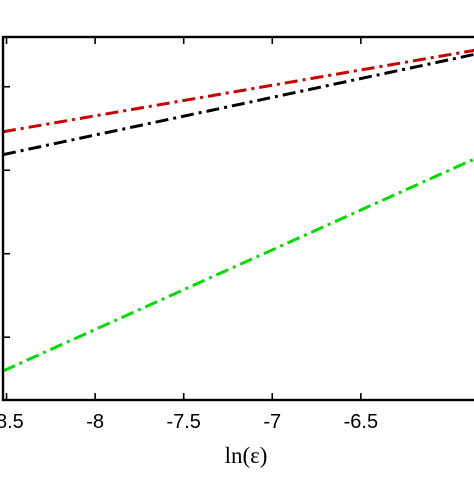 This screenshot has width=474, height=479. What do you see at coordinates (361, 422) in the screenshot?
I see `x-tick-label: -6.5` at bounding box center [361, 422].